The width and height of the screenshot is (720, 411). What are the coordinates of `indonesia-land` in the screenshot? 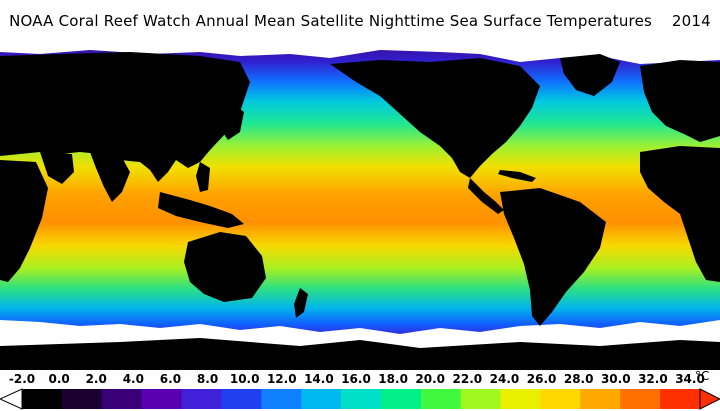 It's located at (201, 210).